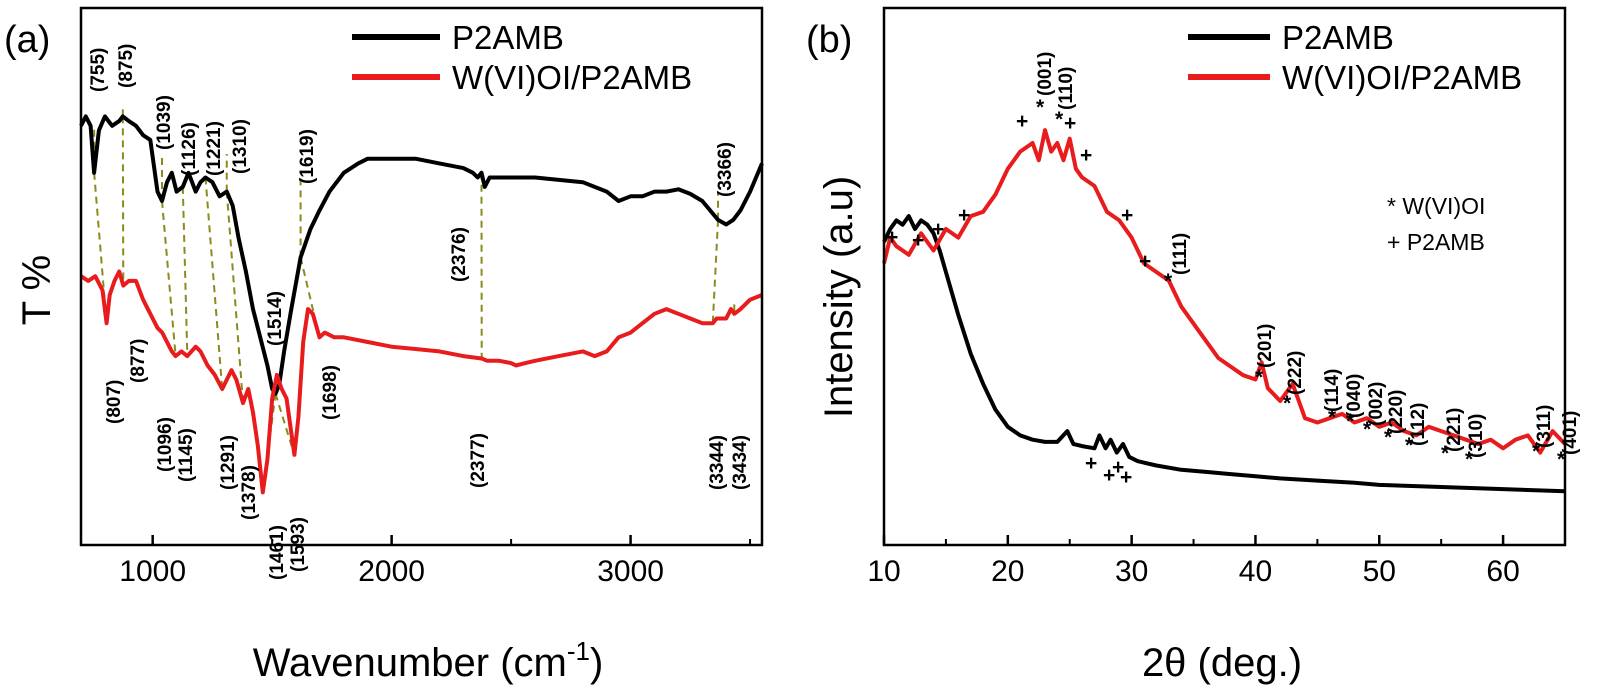 This screenshot has width=1600, height=689. I want to click on refl-222: (222), so click(1295, 373).